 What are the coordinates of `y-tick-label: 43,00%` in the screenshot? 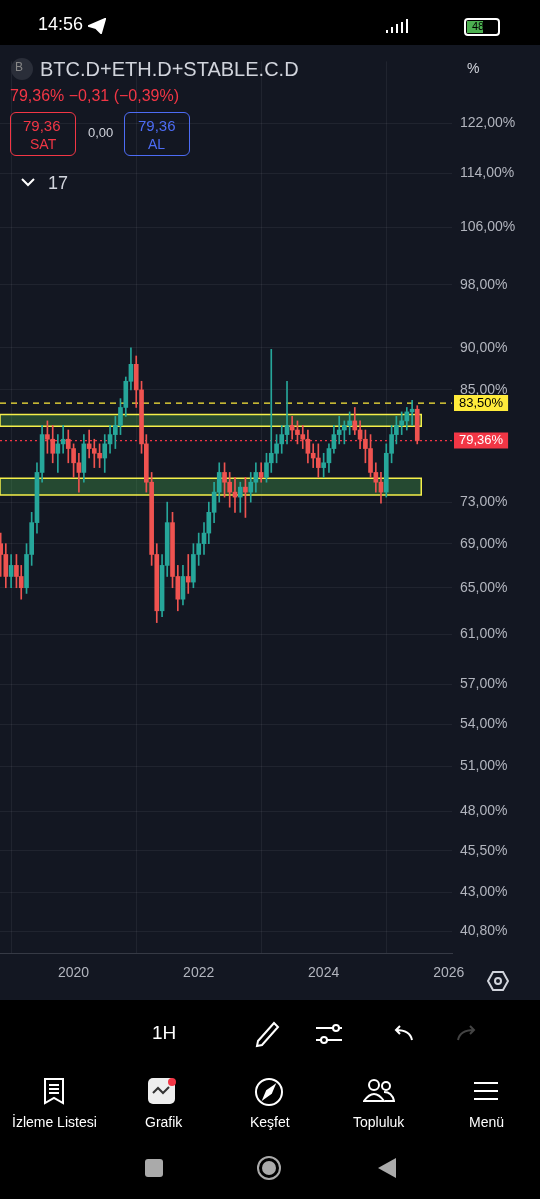 It's located at (484, 891).